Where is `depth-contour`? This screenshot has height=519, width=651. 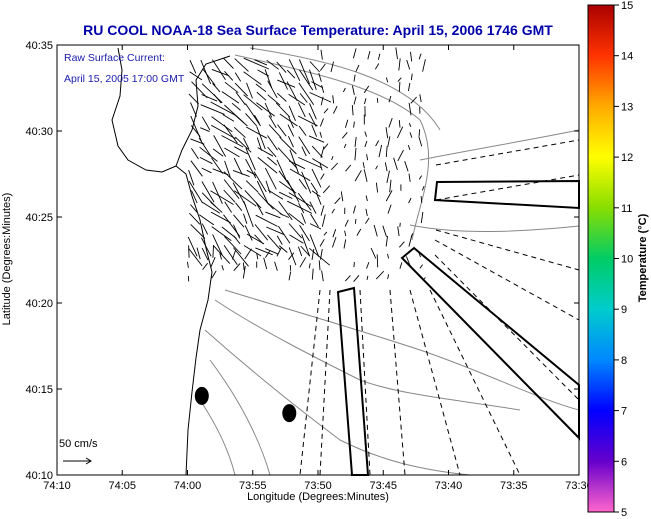
depth-contour is located at coordinates (240, 417).